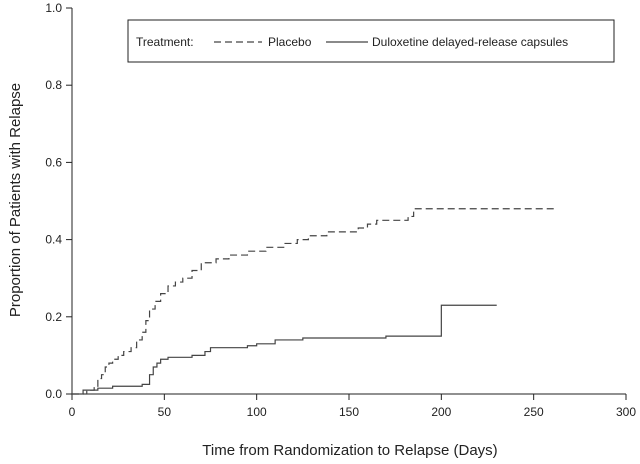  Describe the element at coordinates (284, 349) in the screenshot. I see `series-duloxetine-line` at that location.